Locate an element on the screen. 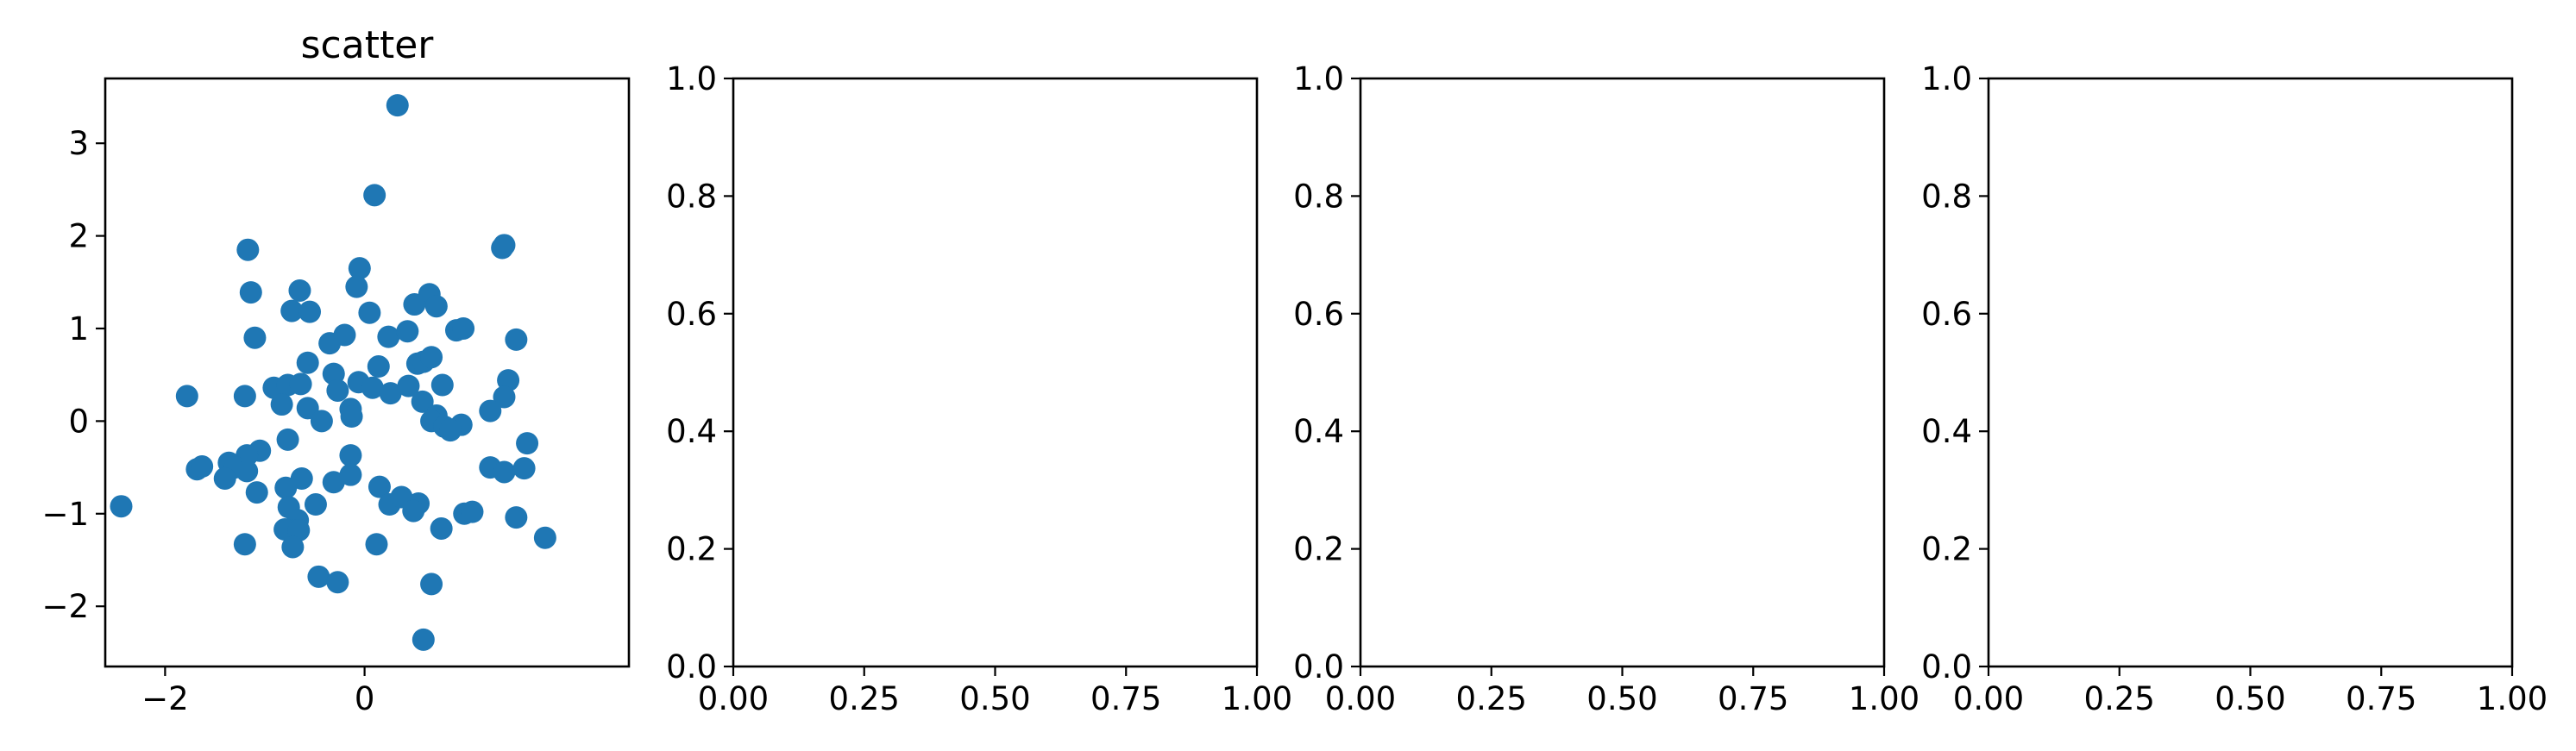 The height and width of the screenshot is (751, 2576). y-tick-label: 0 is located at coordinates (78, 421).